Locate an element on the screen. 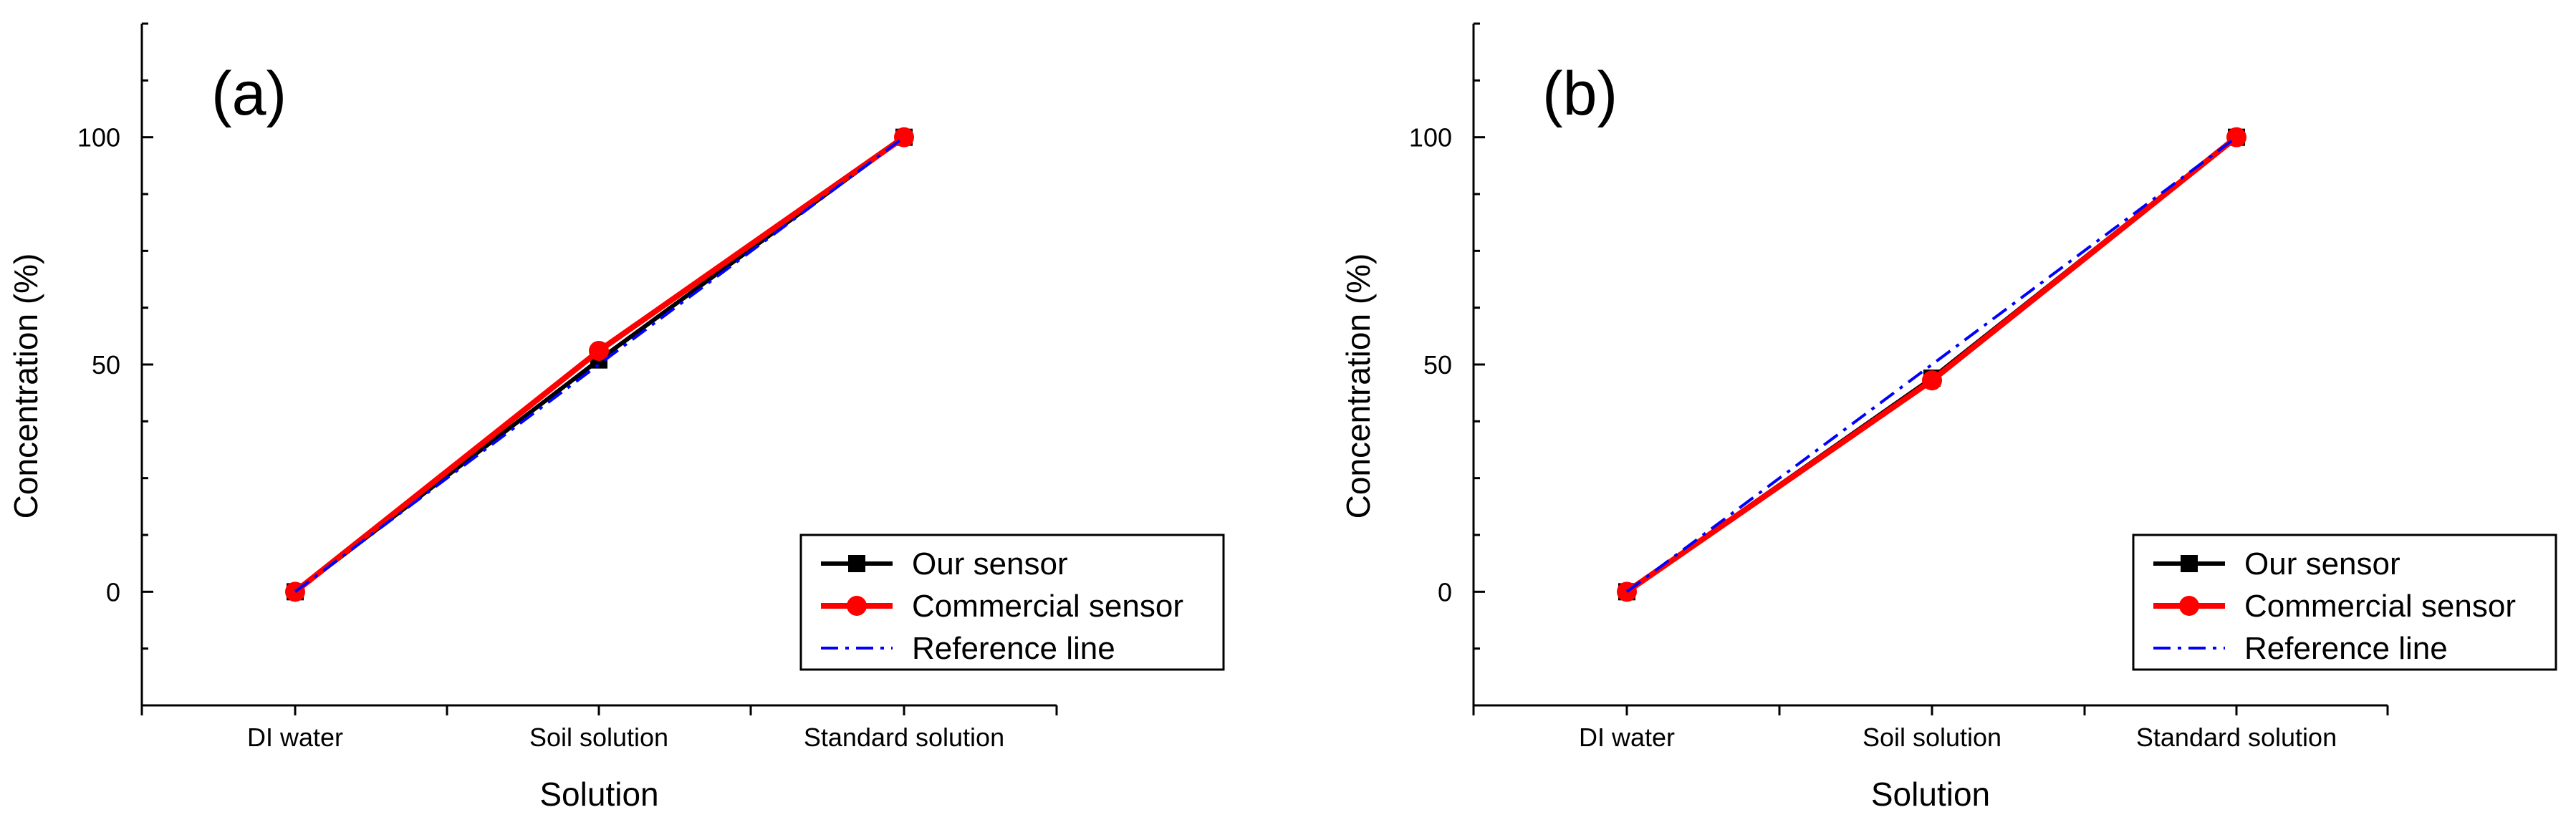 Image resolution: width=2576 pixels, height=835 pixels. panel-label: (b) is located at coordinates (1580, 93).